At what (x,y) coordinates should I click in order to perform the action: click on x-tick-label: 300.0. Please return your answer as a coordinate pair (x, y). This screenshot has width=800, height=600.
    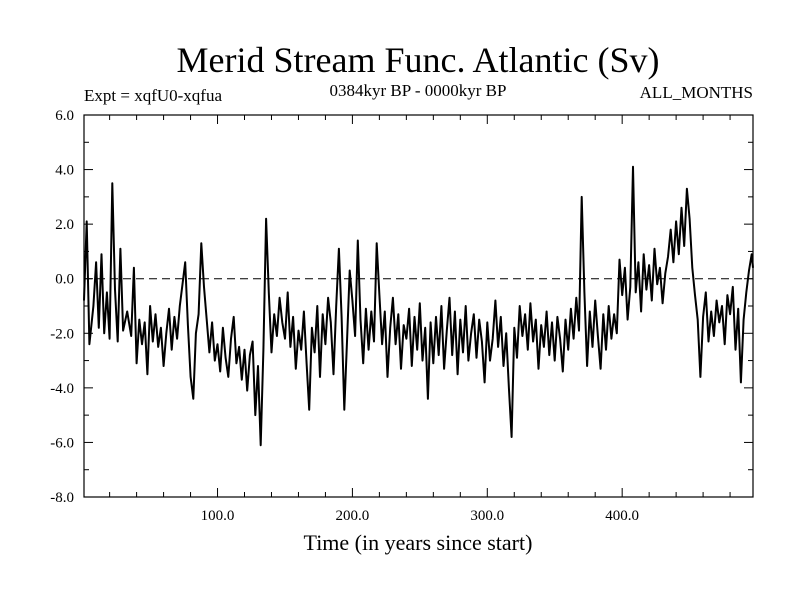
    Looking at the image, I should click on (487, 516).